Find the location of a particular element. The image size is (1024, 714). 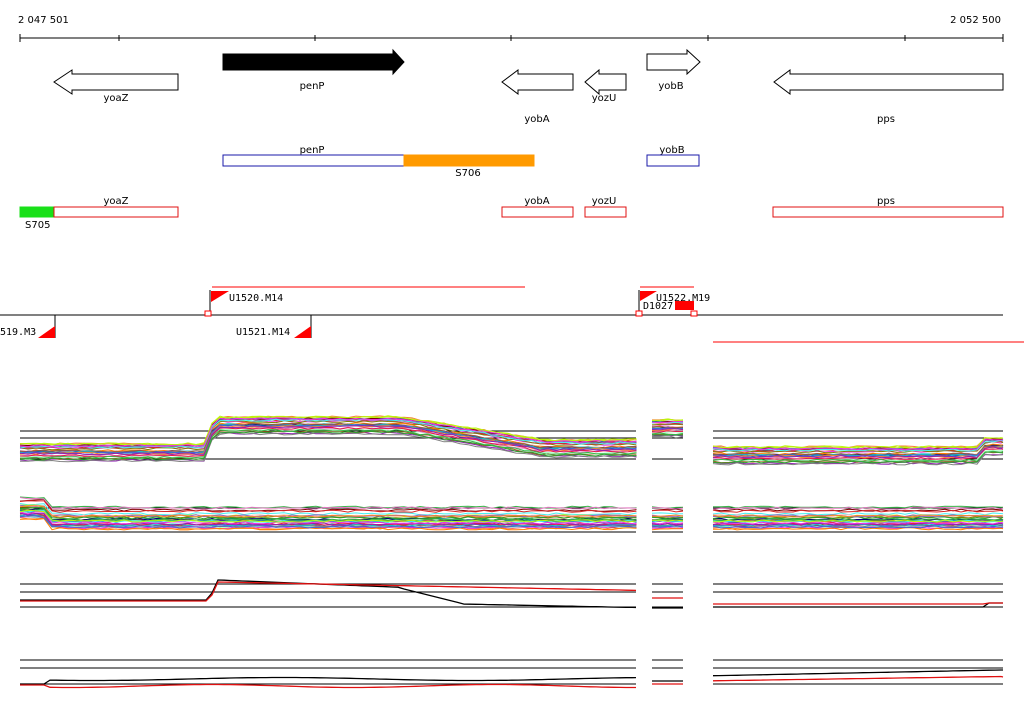

downshift-D1027: D1027 is located at coordinates (670, 309).